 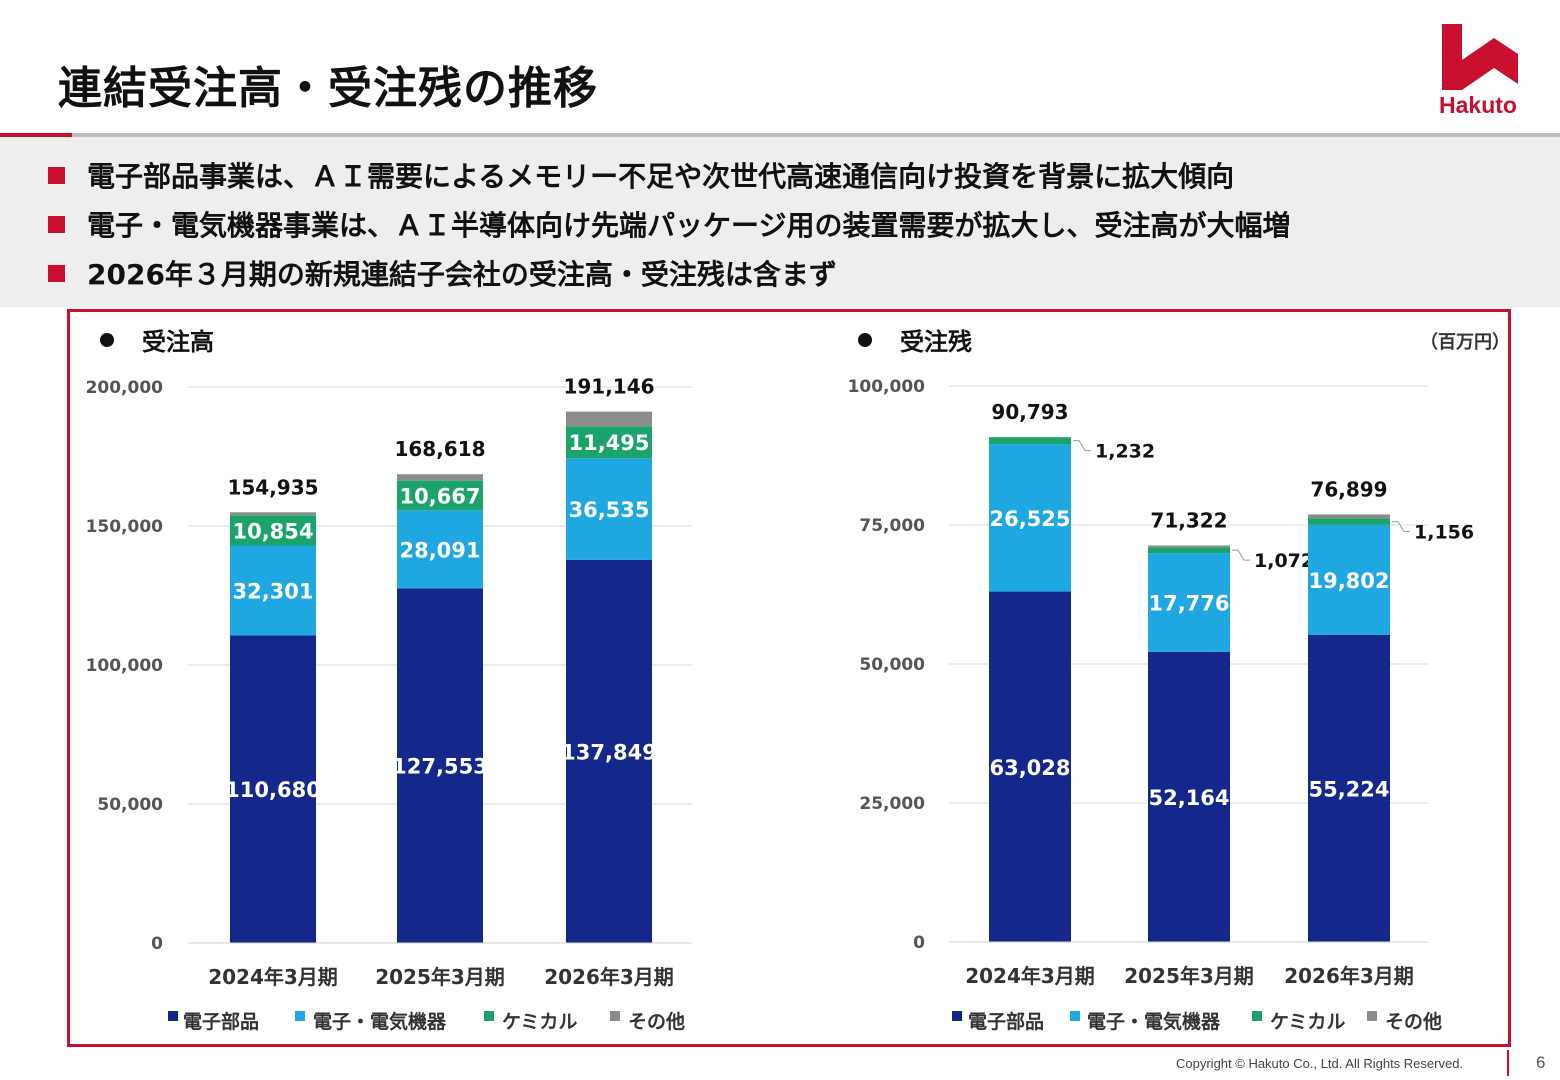 I want to click on data-label: 19,802, so click(x=1348, y=581).